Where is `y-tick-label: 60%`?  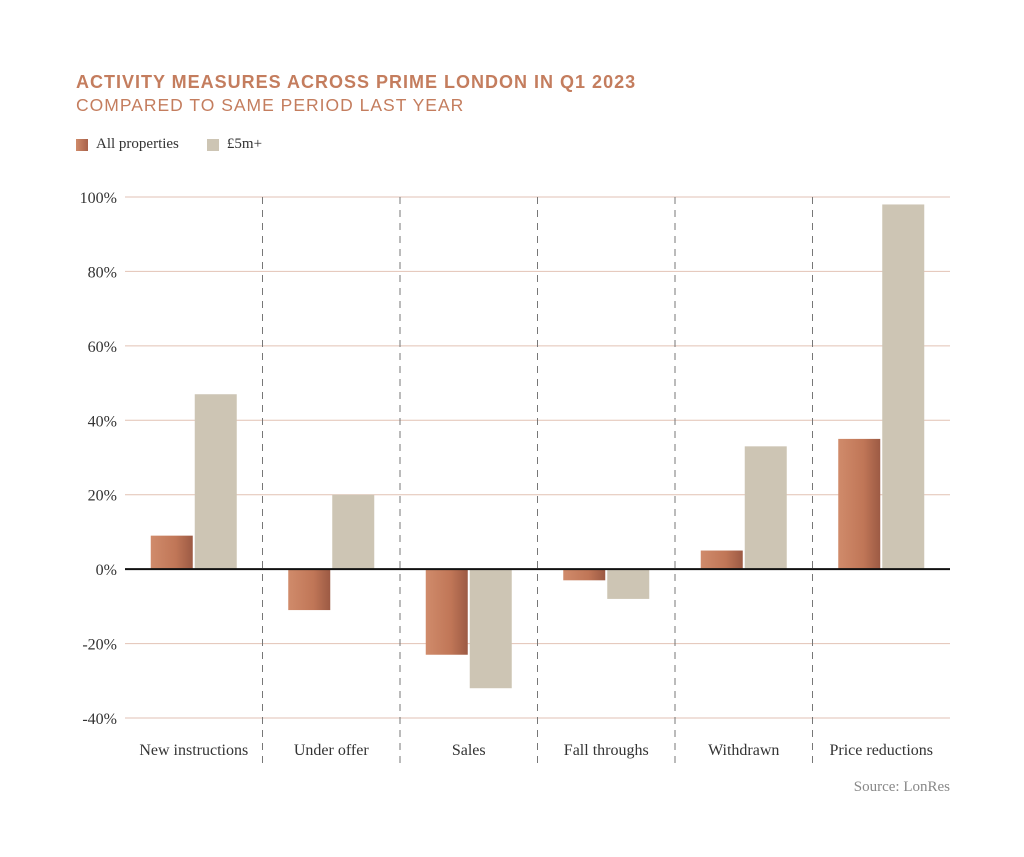
y-tick-label: 60% is located at coordinates (102, 347).